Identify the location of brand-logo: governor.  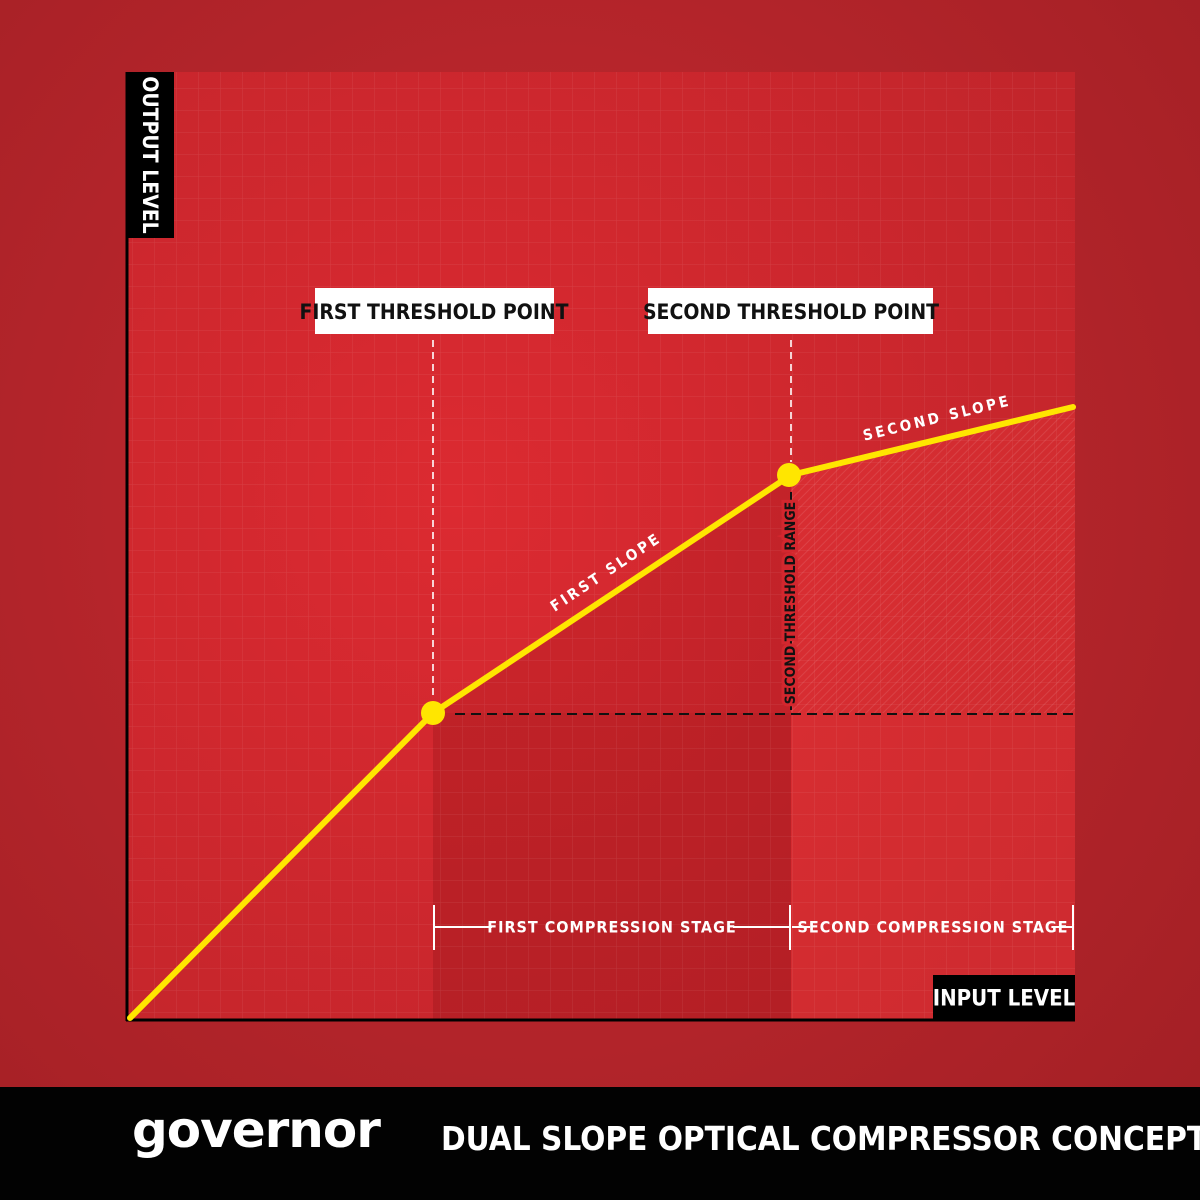
(256, 1130).